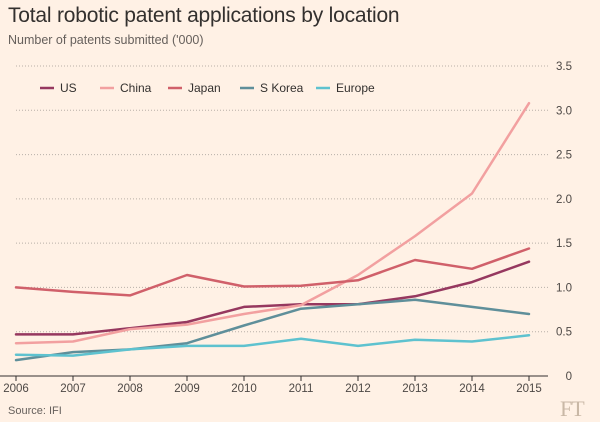 This screenshot has width=600, height=422. What do you see at coordinates (564, 288) in the screenshot?
I see `y-tick-label: 1.0` at bounding box center [564, 288].